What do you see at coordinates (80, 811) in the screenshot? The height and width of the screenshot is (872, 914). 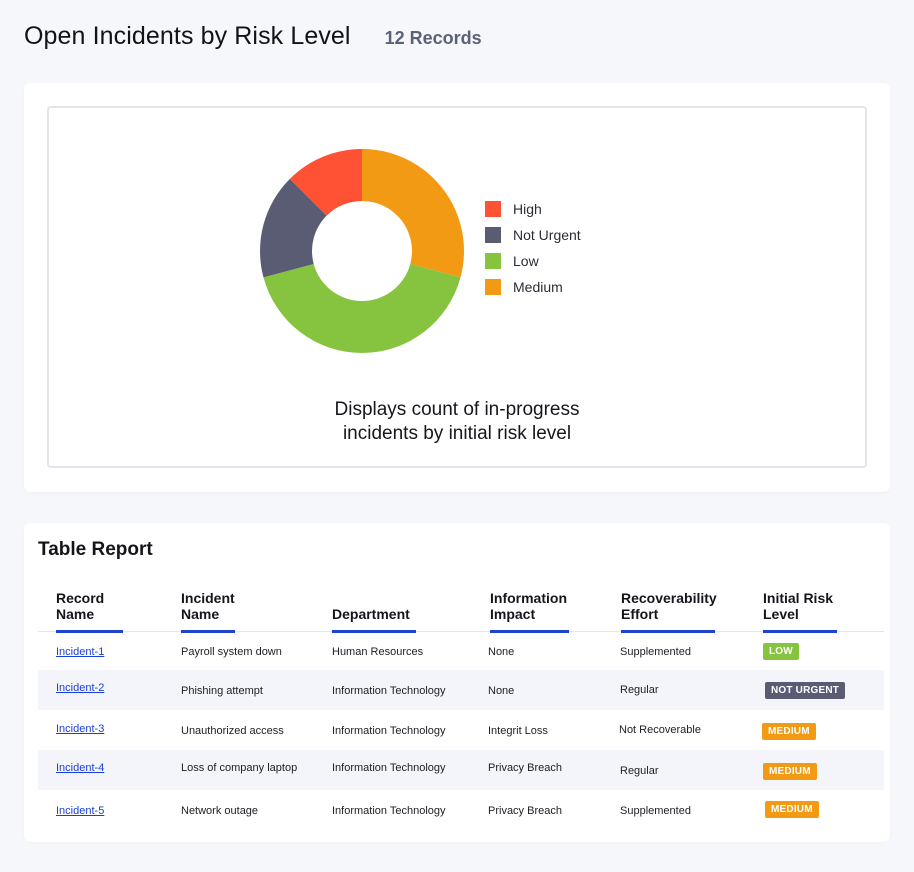 I see `record-link: Incident-5` at bounding box center [80, 811].